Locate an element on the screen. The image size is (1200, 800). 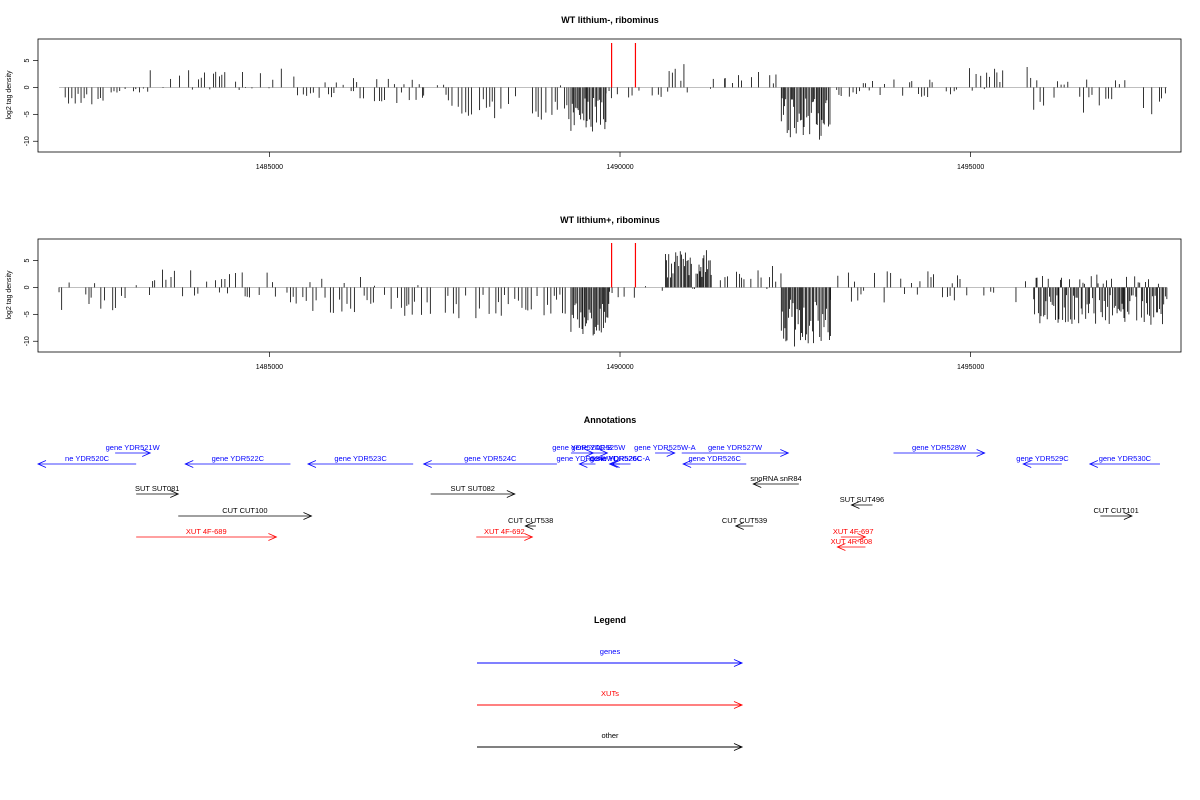
feature-gene: gene YDR524C is located at coordinates (489, 461).